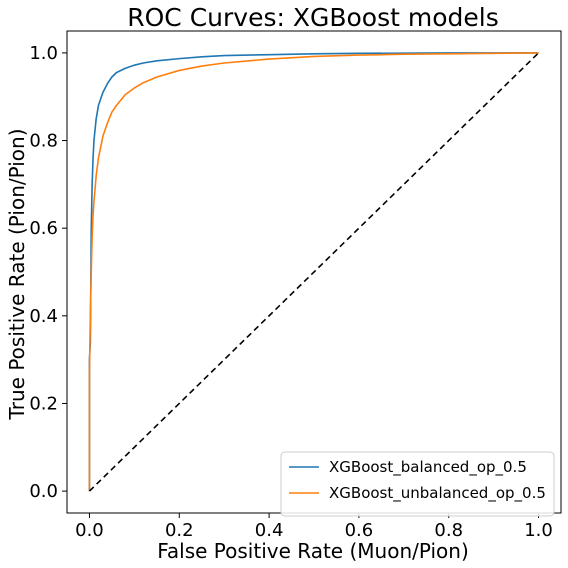  I want to click on x-tick-label: 0.0, so click(89, 530).